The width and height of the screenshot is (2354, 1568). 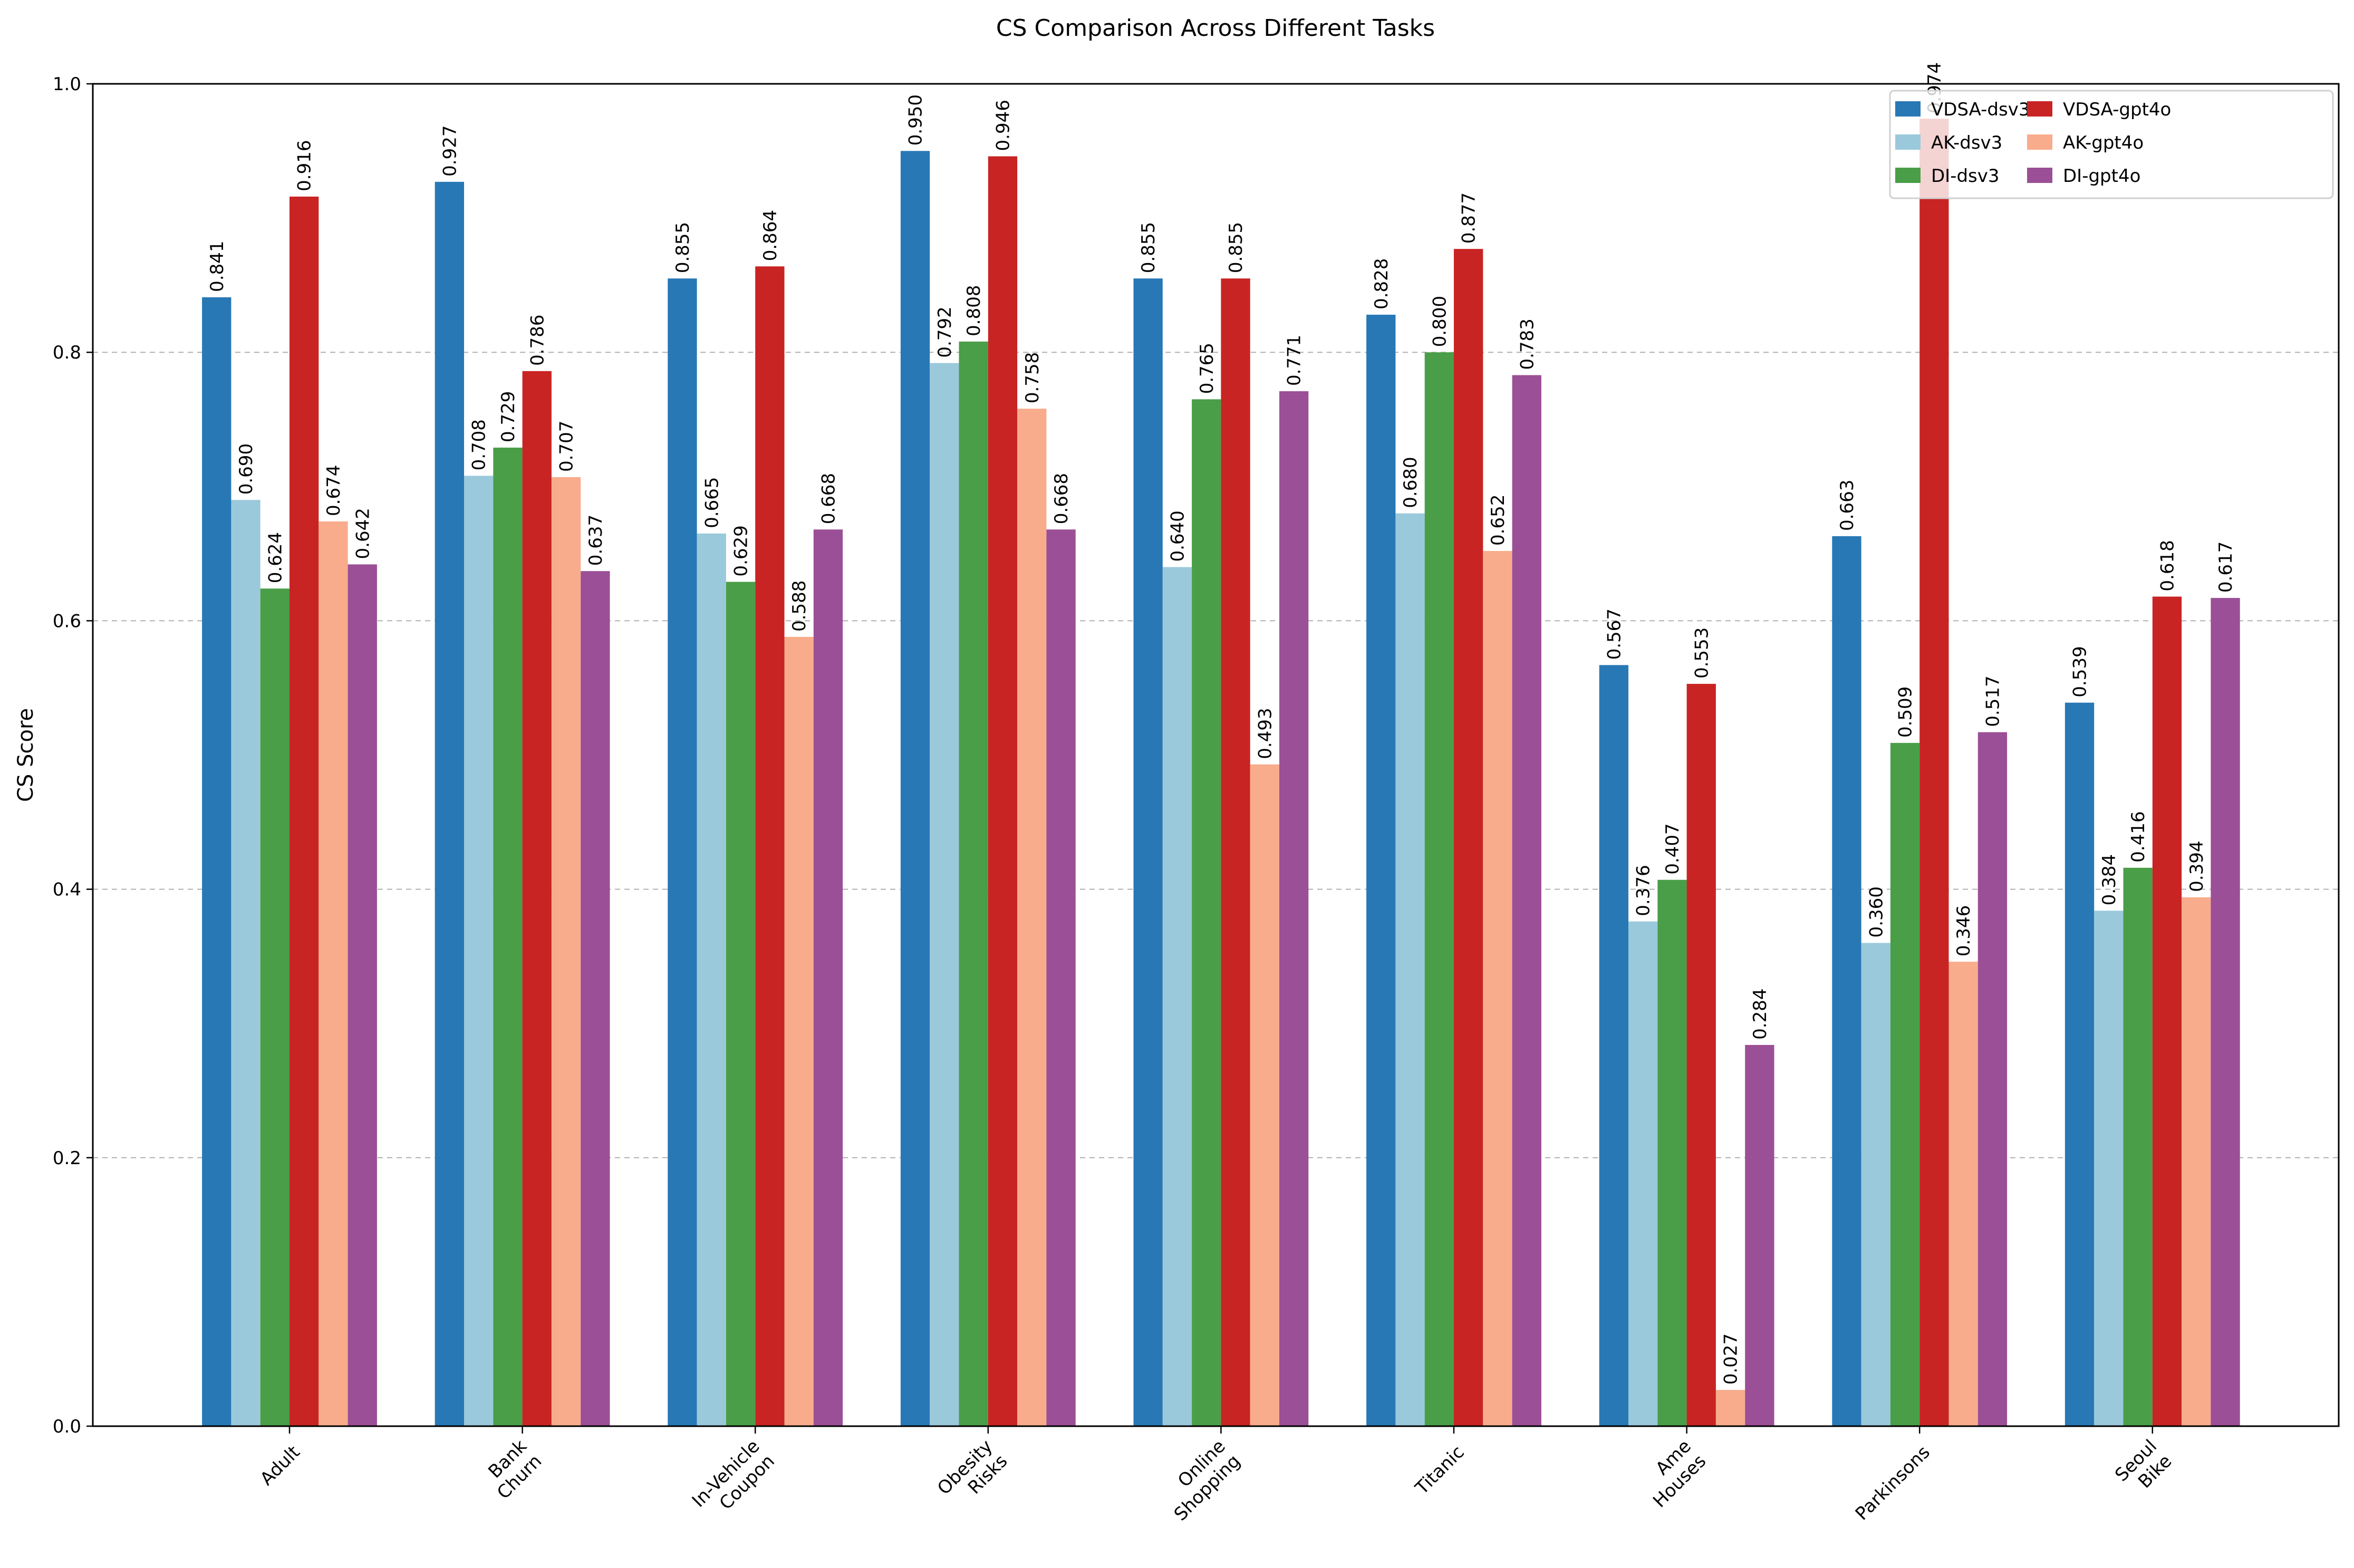 What do you see at coordinates (2104, 142) in the screenshot?
I see `legend-label: AK-gpt4o` at bounding box center [2104, 142].